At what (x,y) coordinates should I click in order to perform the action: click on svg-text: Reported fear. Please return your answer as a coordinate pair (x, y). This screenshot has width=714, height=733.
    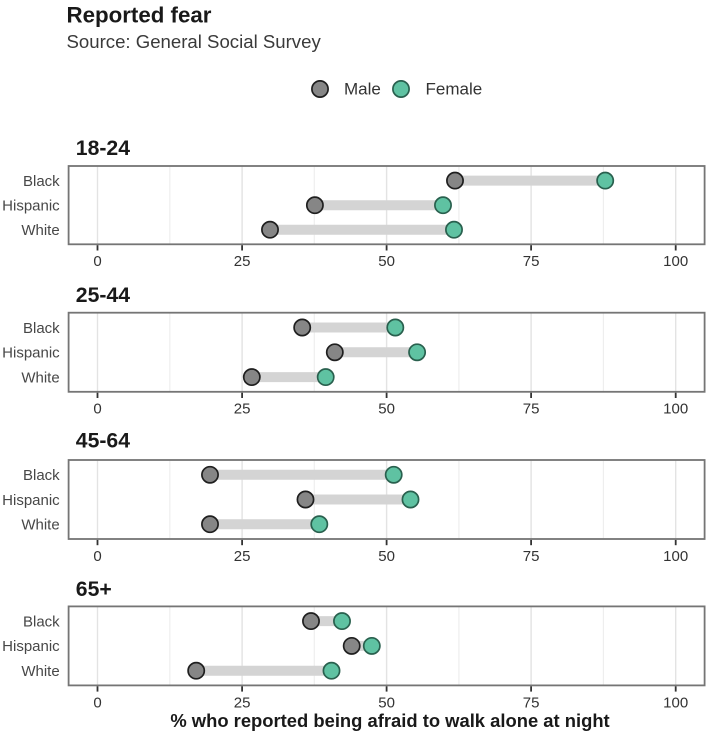
    Looking at the image, I should click on (139, 14).